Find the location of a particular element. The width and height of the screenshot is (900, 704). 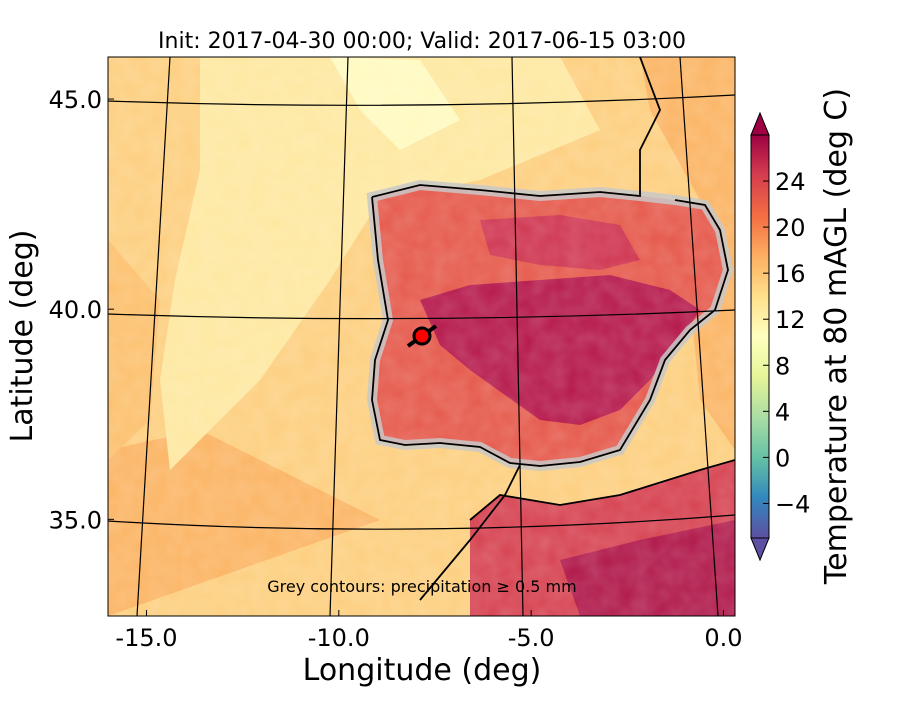

x-tick-label: -15.0 is located at coordinates (146, 638).